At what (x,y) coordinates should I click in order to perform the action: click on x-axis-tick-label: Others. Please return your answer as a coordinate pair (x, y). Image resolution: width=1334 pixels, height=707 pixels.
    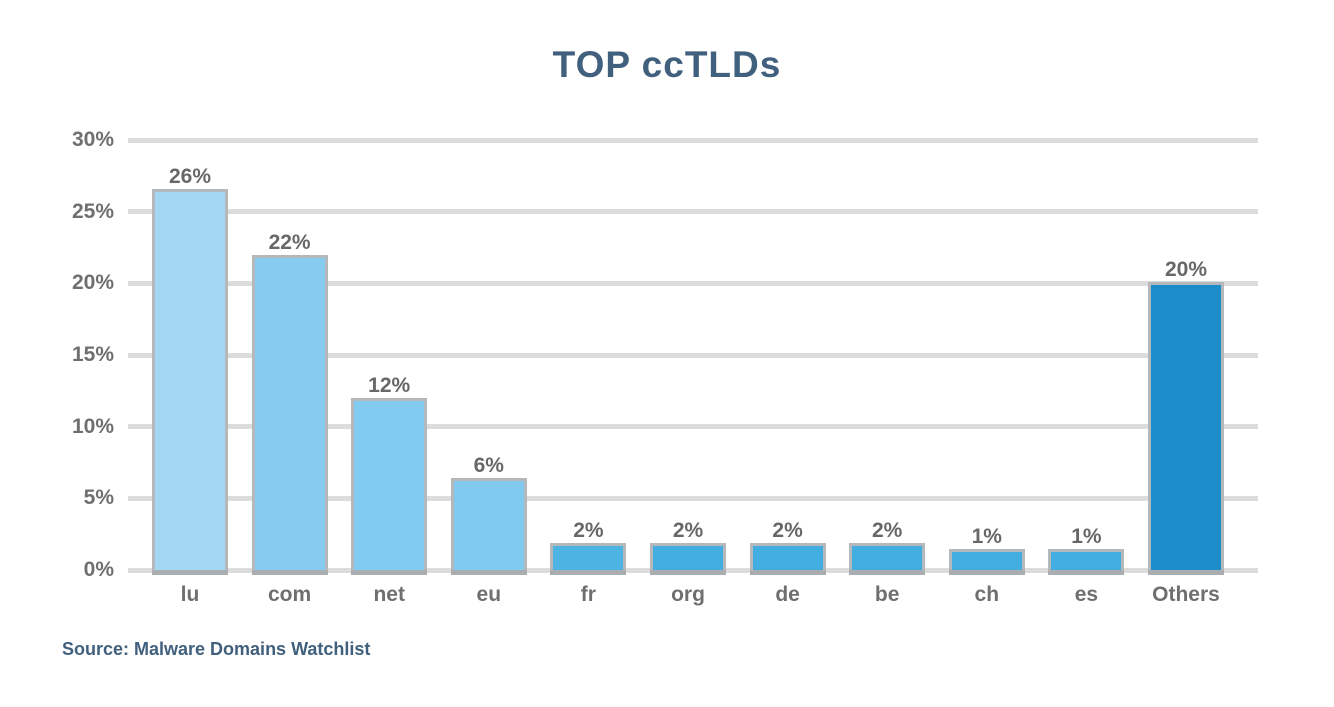
    Looking at the image, I should click on (1186, 594).